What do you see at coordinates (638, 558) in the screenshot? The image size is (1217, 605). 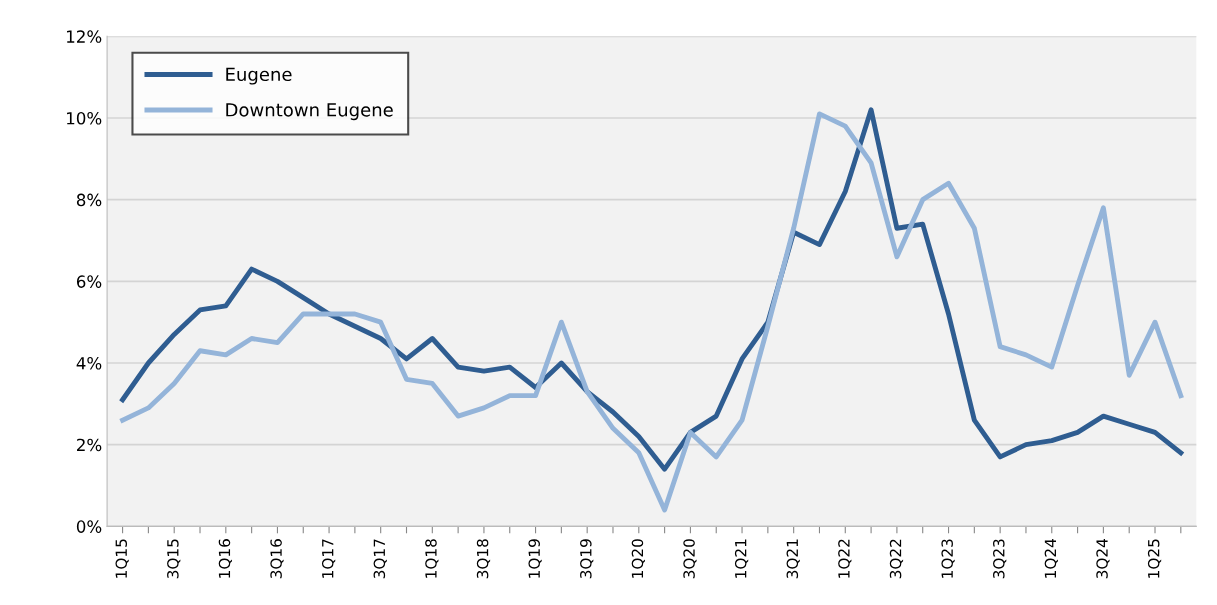 I see `x-tick-label: 1Q20` at bounding box center [638, 558].